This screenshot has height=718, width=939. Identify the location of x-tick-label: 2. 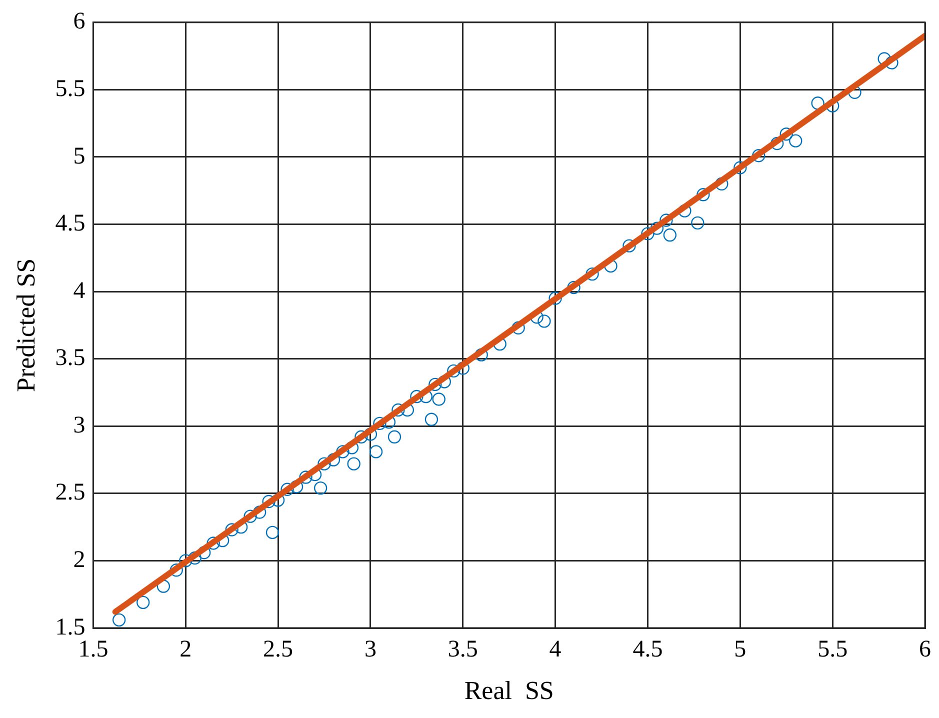
(186, 649).